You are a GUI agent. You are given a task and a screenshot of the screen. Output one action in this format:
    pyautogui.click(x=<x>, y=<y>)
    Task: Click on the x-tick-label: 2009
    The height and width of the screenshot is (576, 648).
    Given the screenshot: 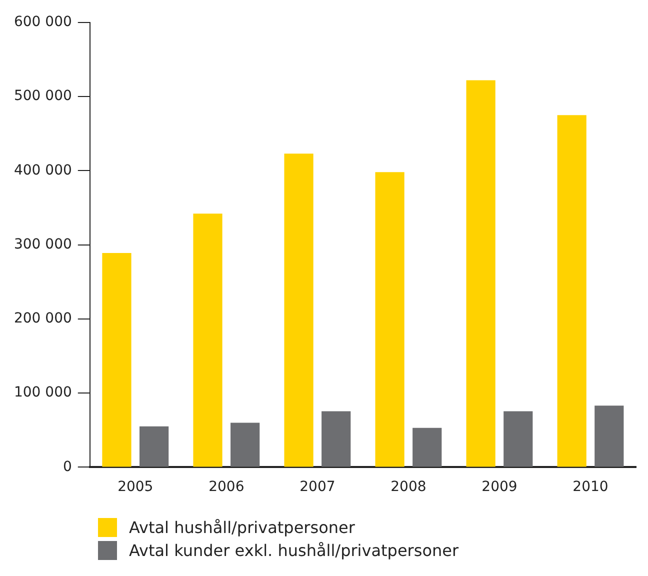 What is the action you would take?
    pyautogui.click(x=500, y=487)
    